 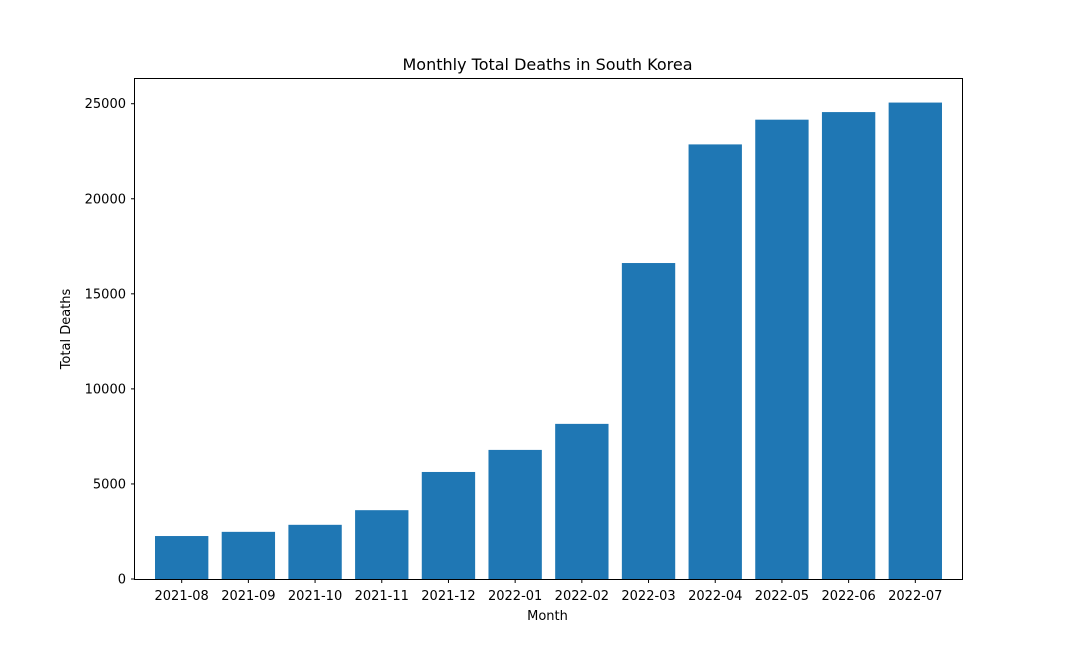 What do you see at coordinates (848, 596) in the screenshot?
I see `x-tick-label: 2022-06` at bounding box center [848, 596].